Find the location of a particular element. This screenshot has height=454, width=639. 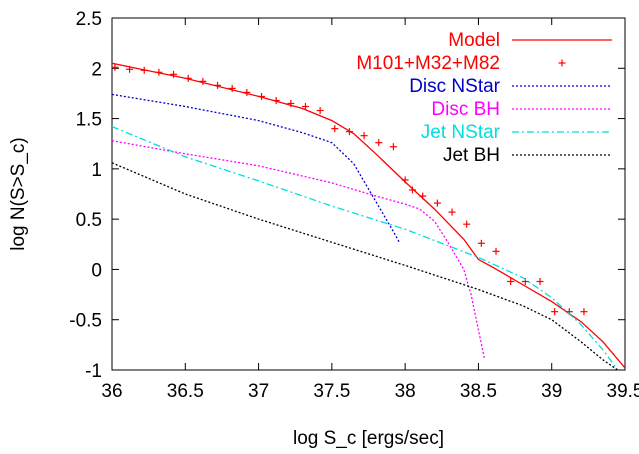

legend-sample-m101-m32-m82 is located at coordinates (562, 63).